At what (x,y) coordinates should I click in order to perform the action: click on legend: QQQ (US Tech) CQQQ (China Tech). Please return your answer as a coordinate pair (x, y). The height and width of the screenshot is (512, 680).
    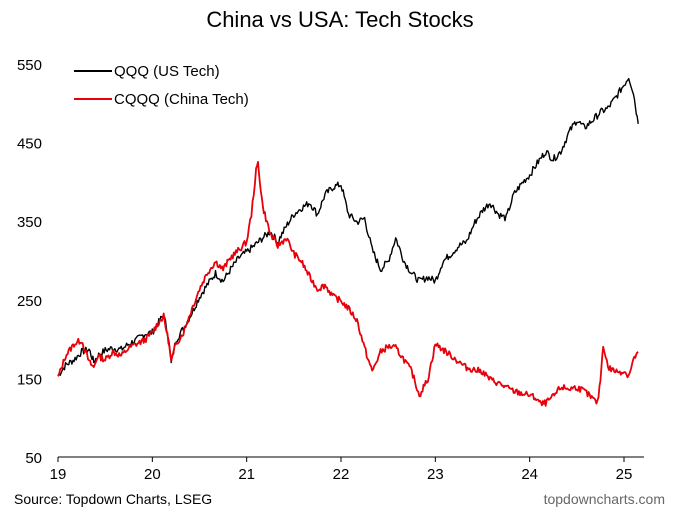
    Looking at the image, I should click on (161, 85).